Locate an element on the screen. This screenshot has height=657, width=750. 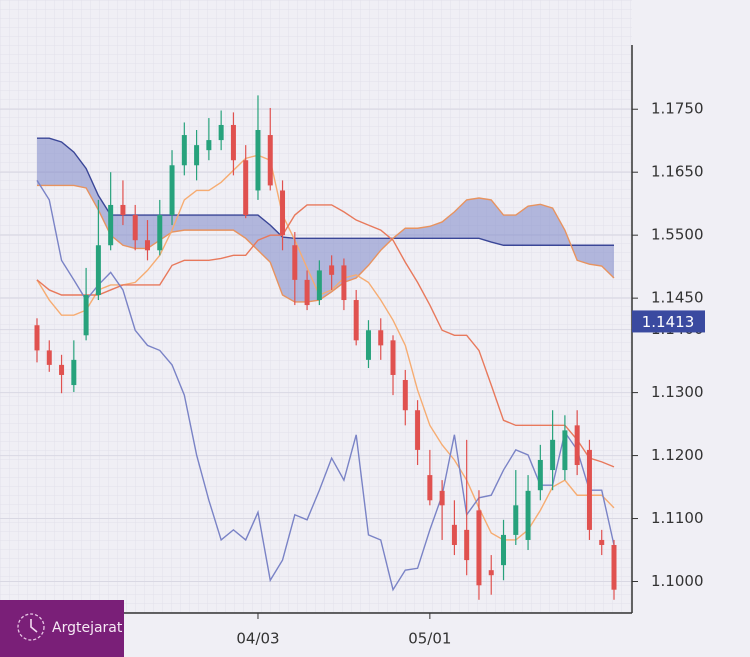
y-tick-label: 1.1650 is located at coordinates (677, 172).